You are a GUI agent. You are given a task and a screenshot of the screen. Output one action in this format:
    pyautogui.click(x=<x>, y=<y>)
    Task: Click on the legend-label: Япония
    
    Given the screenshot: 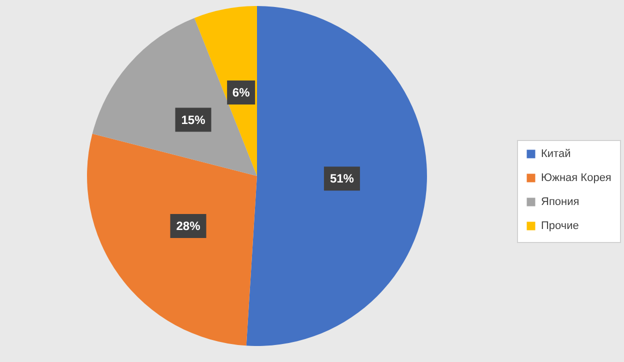 What is the action you would take?
    pyautogui.click(x=560, y=202)
    